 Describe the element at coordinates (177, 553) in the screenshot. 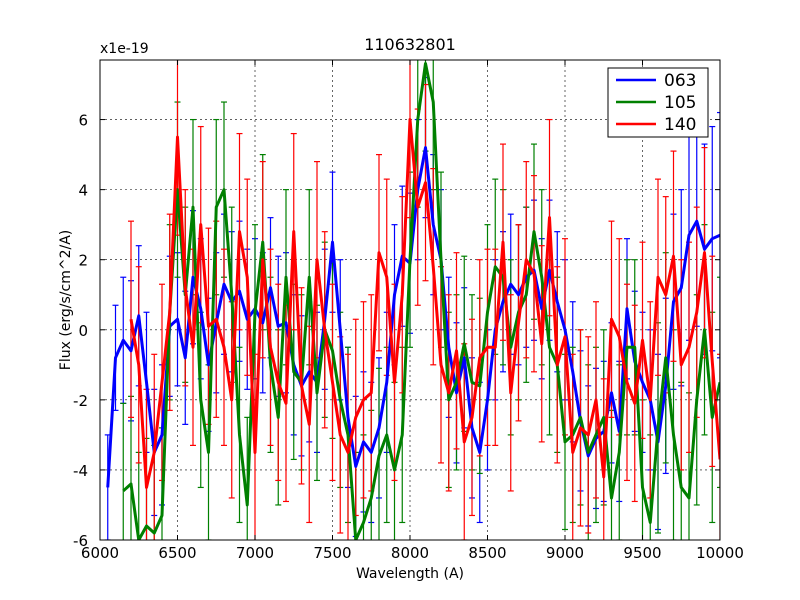

I see `x-tick-label: 6500` at that location.